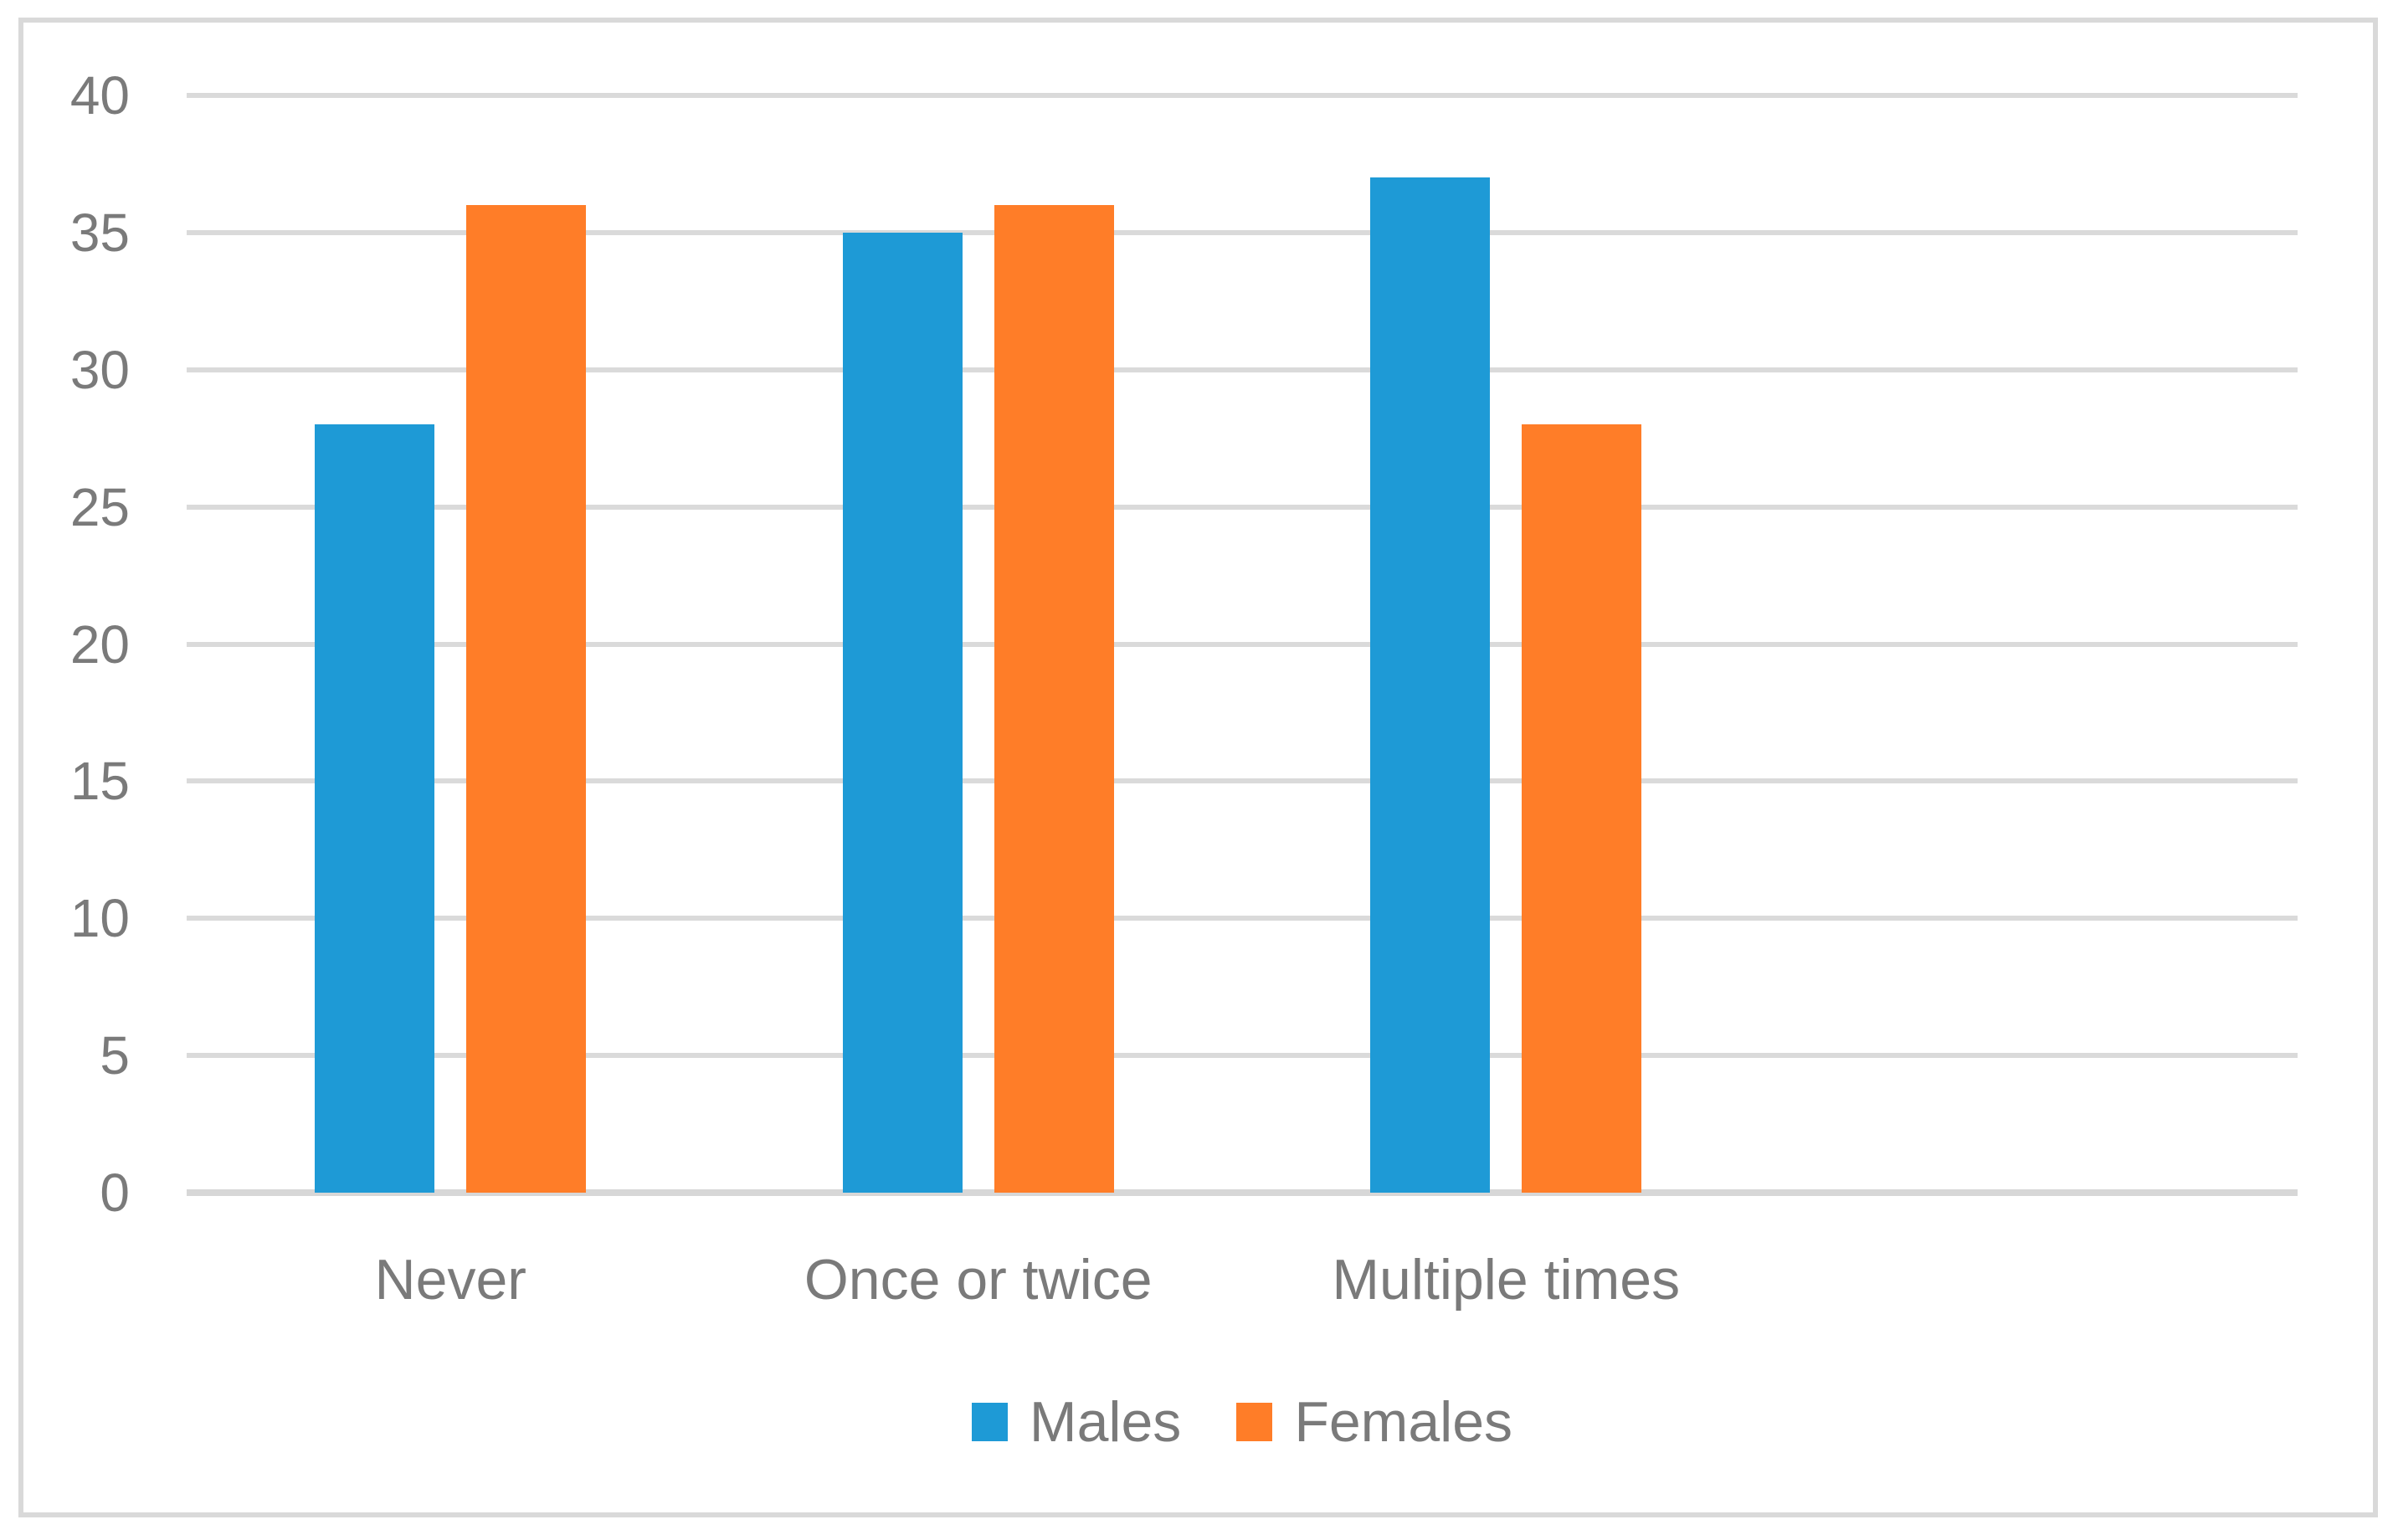 This screenshot has height=1540, width=2393. Describe the element at coordinates (1582, 808) in the screenshot. I see `bar-females-multiple-times` at that location.